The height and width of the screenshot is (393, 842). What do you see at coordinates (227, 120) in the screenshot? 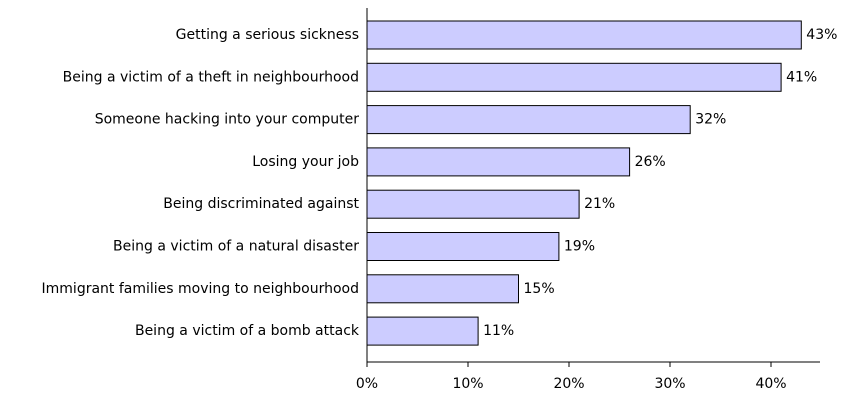
I see `category-label: Someone hacking into your computer` at bounding box center [227, 120].